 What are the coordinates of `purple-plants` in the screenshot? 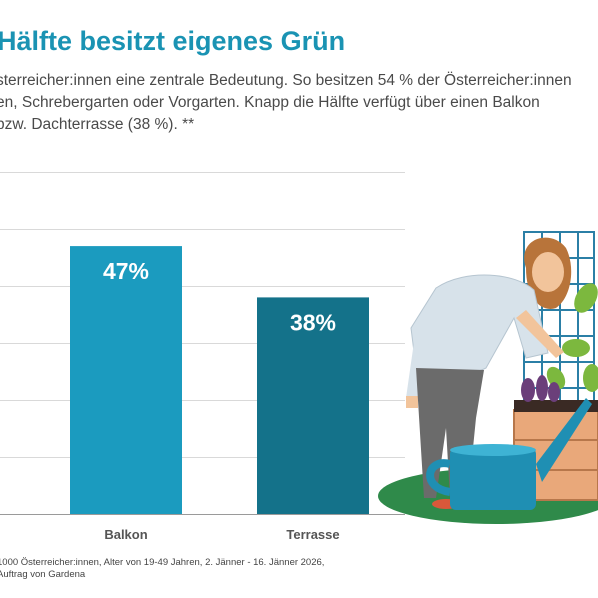 It's located at (540, 388).